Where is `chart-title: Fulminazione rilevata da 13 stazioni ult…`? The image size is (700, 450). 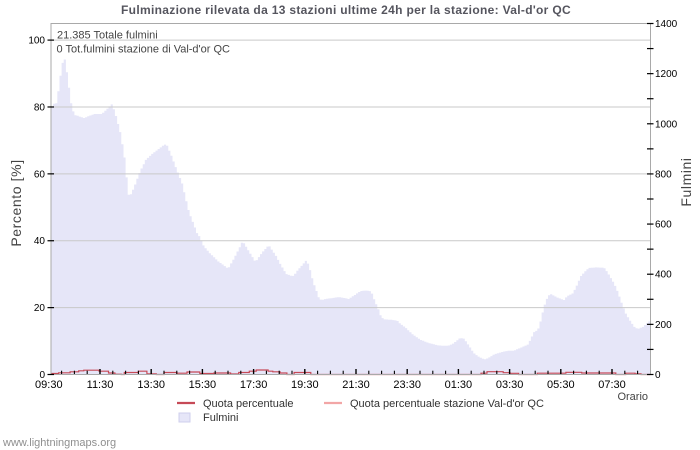 chart-title: Fulminazione rilevata da 13 stazioni ult… is located at coordinates (346, 10).